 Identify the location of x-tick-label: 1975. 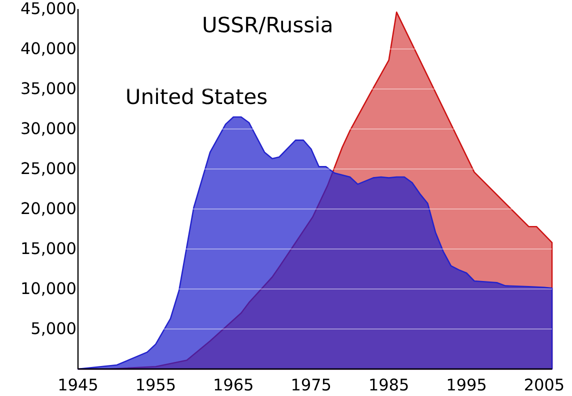
(311, 384).